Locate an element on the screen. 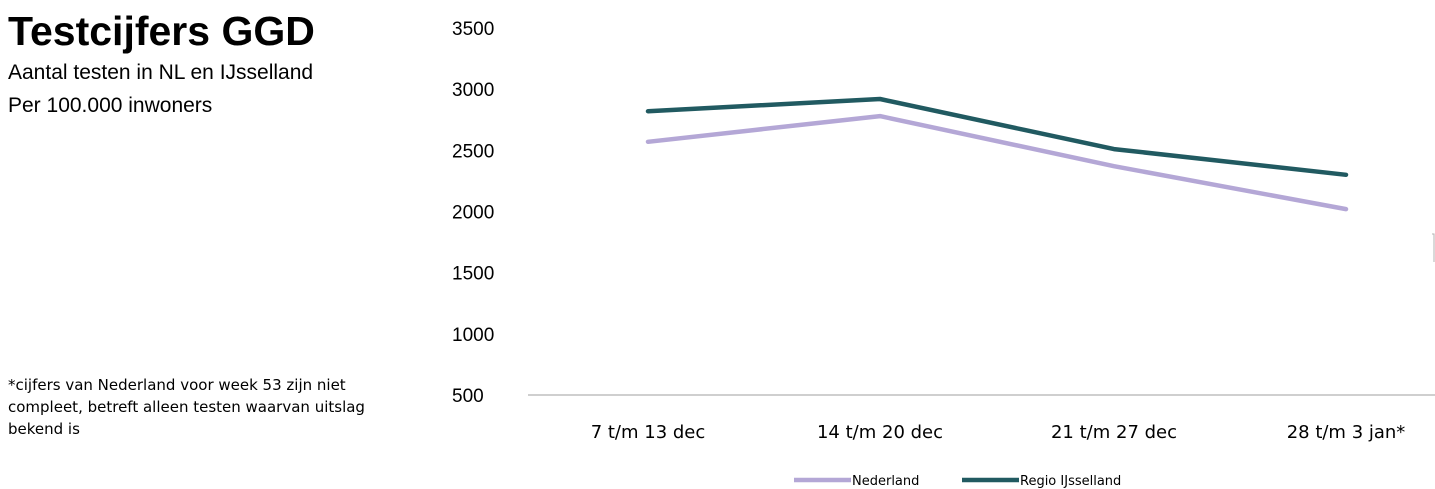  y-tick-label: 1000 is located at coordinates (473, 335).